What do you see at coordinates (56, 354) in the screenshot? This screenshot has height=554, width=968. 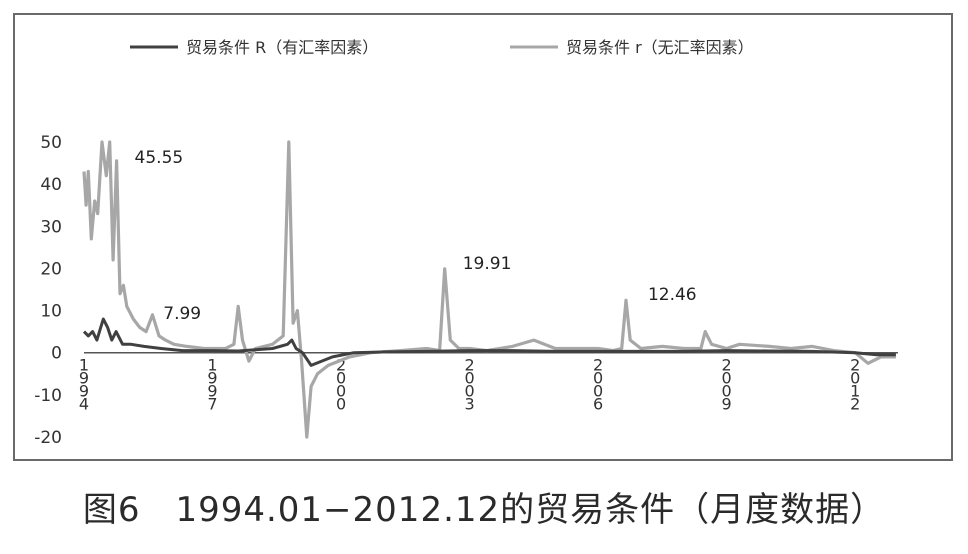 I see `y-tick-label: 0` at bounding box center [56, 354].